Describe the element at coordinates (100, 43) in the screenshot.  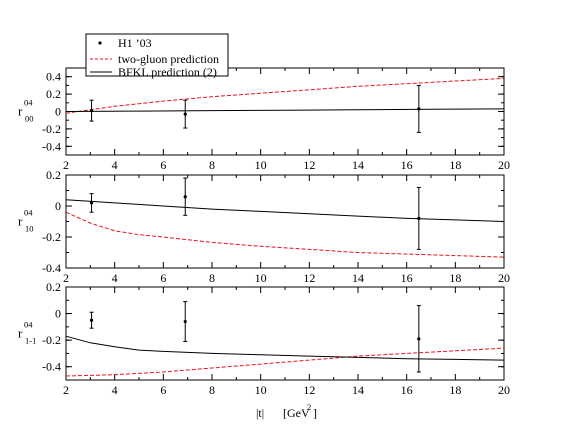
I see `legend-marker-data` at that location.